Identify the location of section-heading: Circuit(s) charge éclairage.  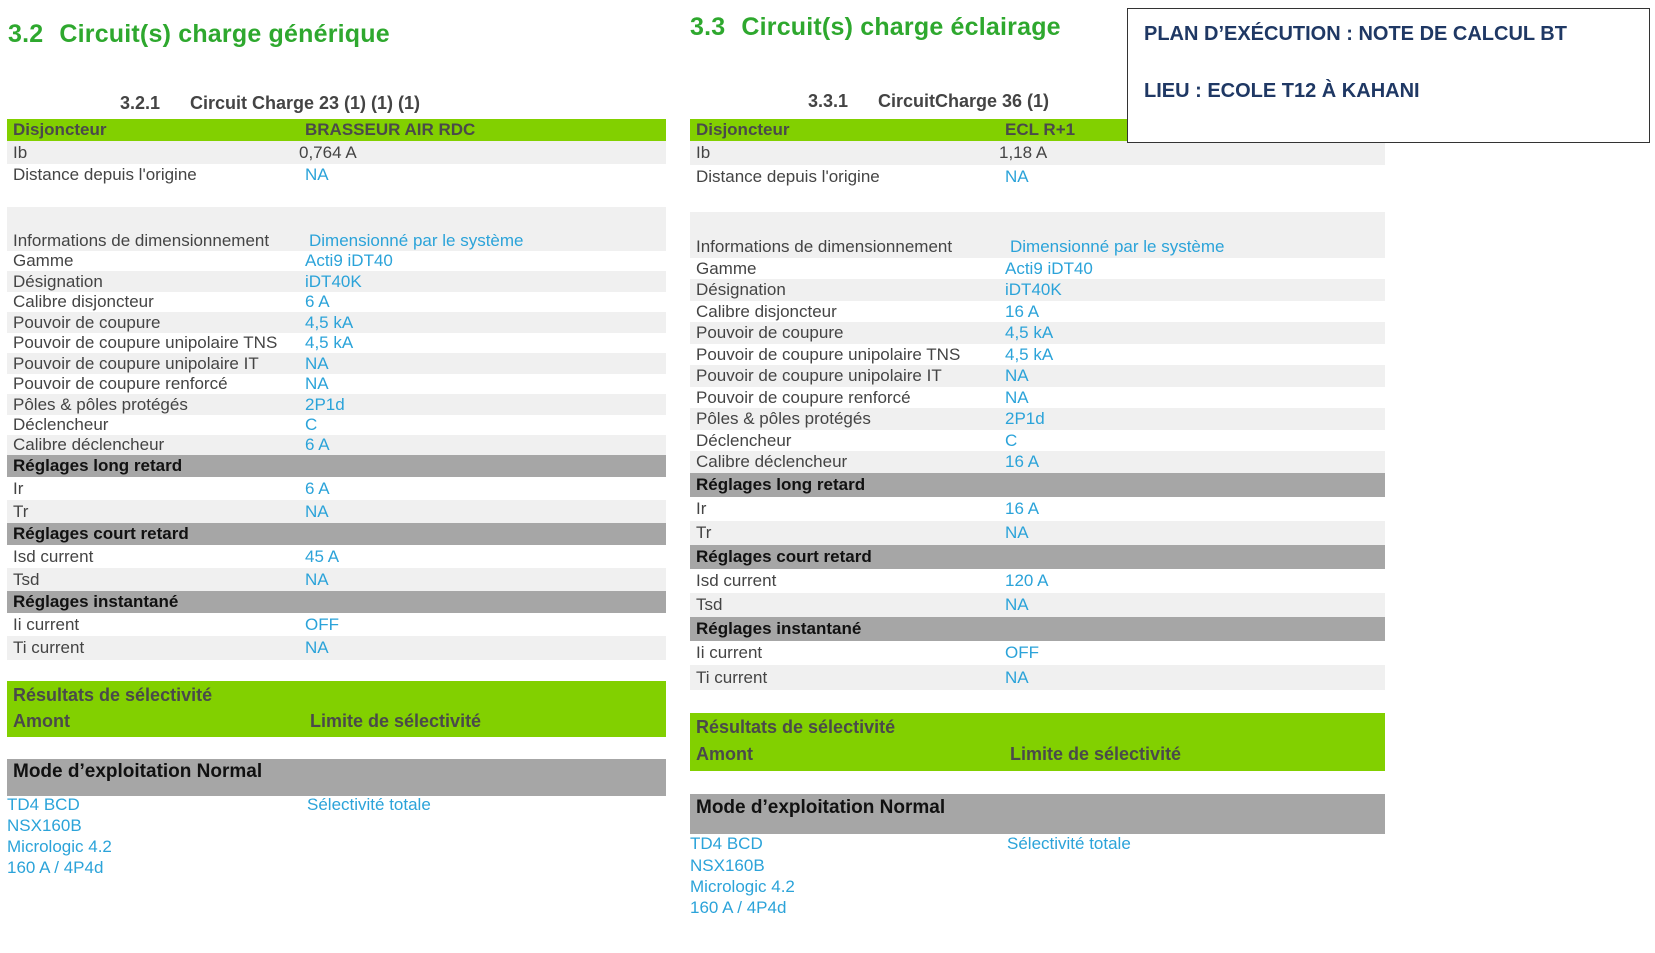
(901, 27).